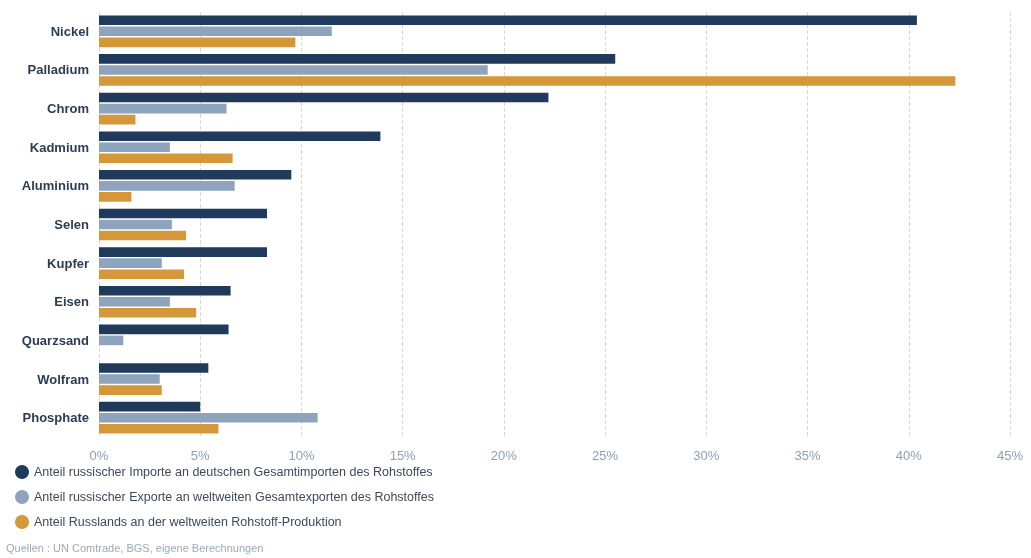 This screenshot has width=1031, height=558. Describe the element at coordinates (72, 224) in the screenshot. I see `y-tick-label: Selen` at that location.